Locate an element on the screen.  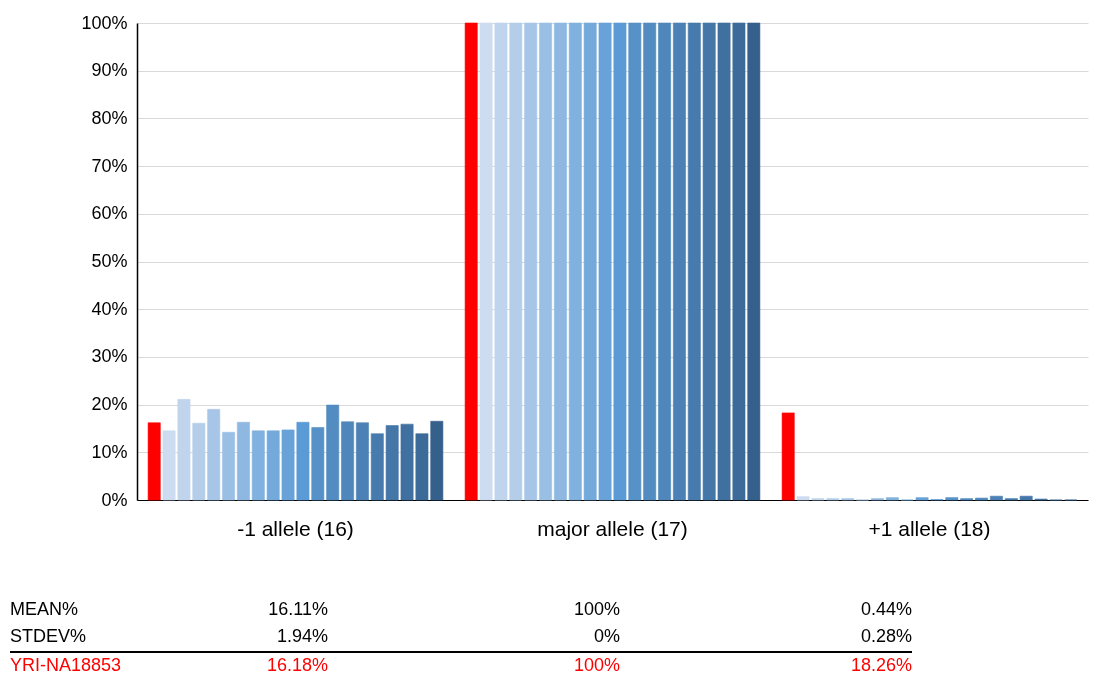
y-tick-label: 30% is located at coordinates (109, 356).